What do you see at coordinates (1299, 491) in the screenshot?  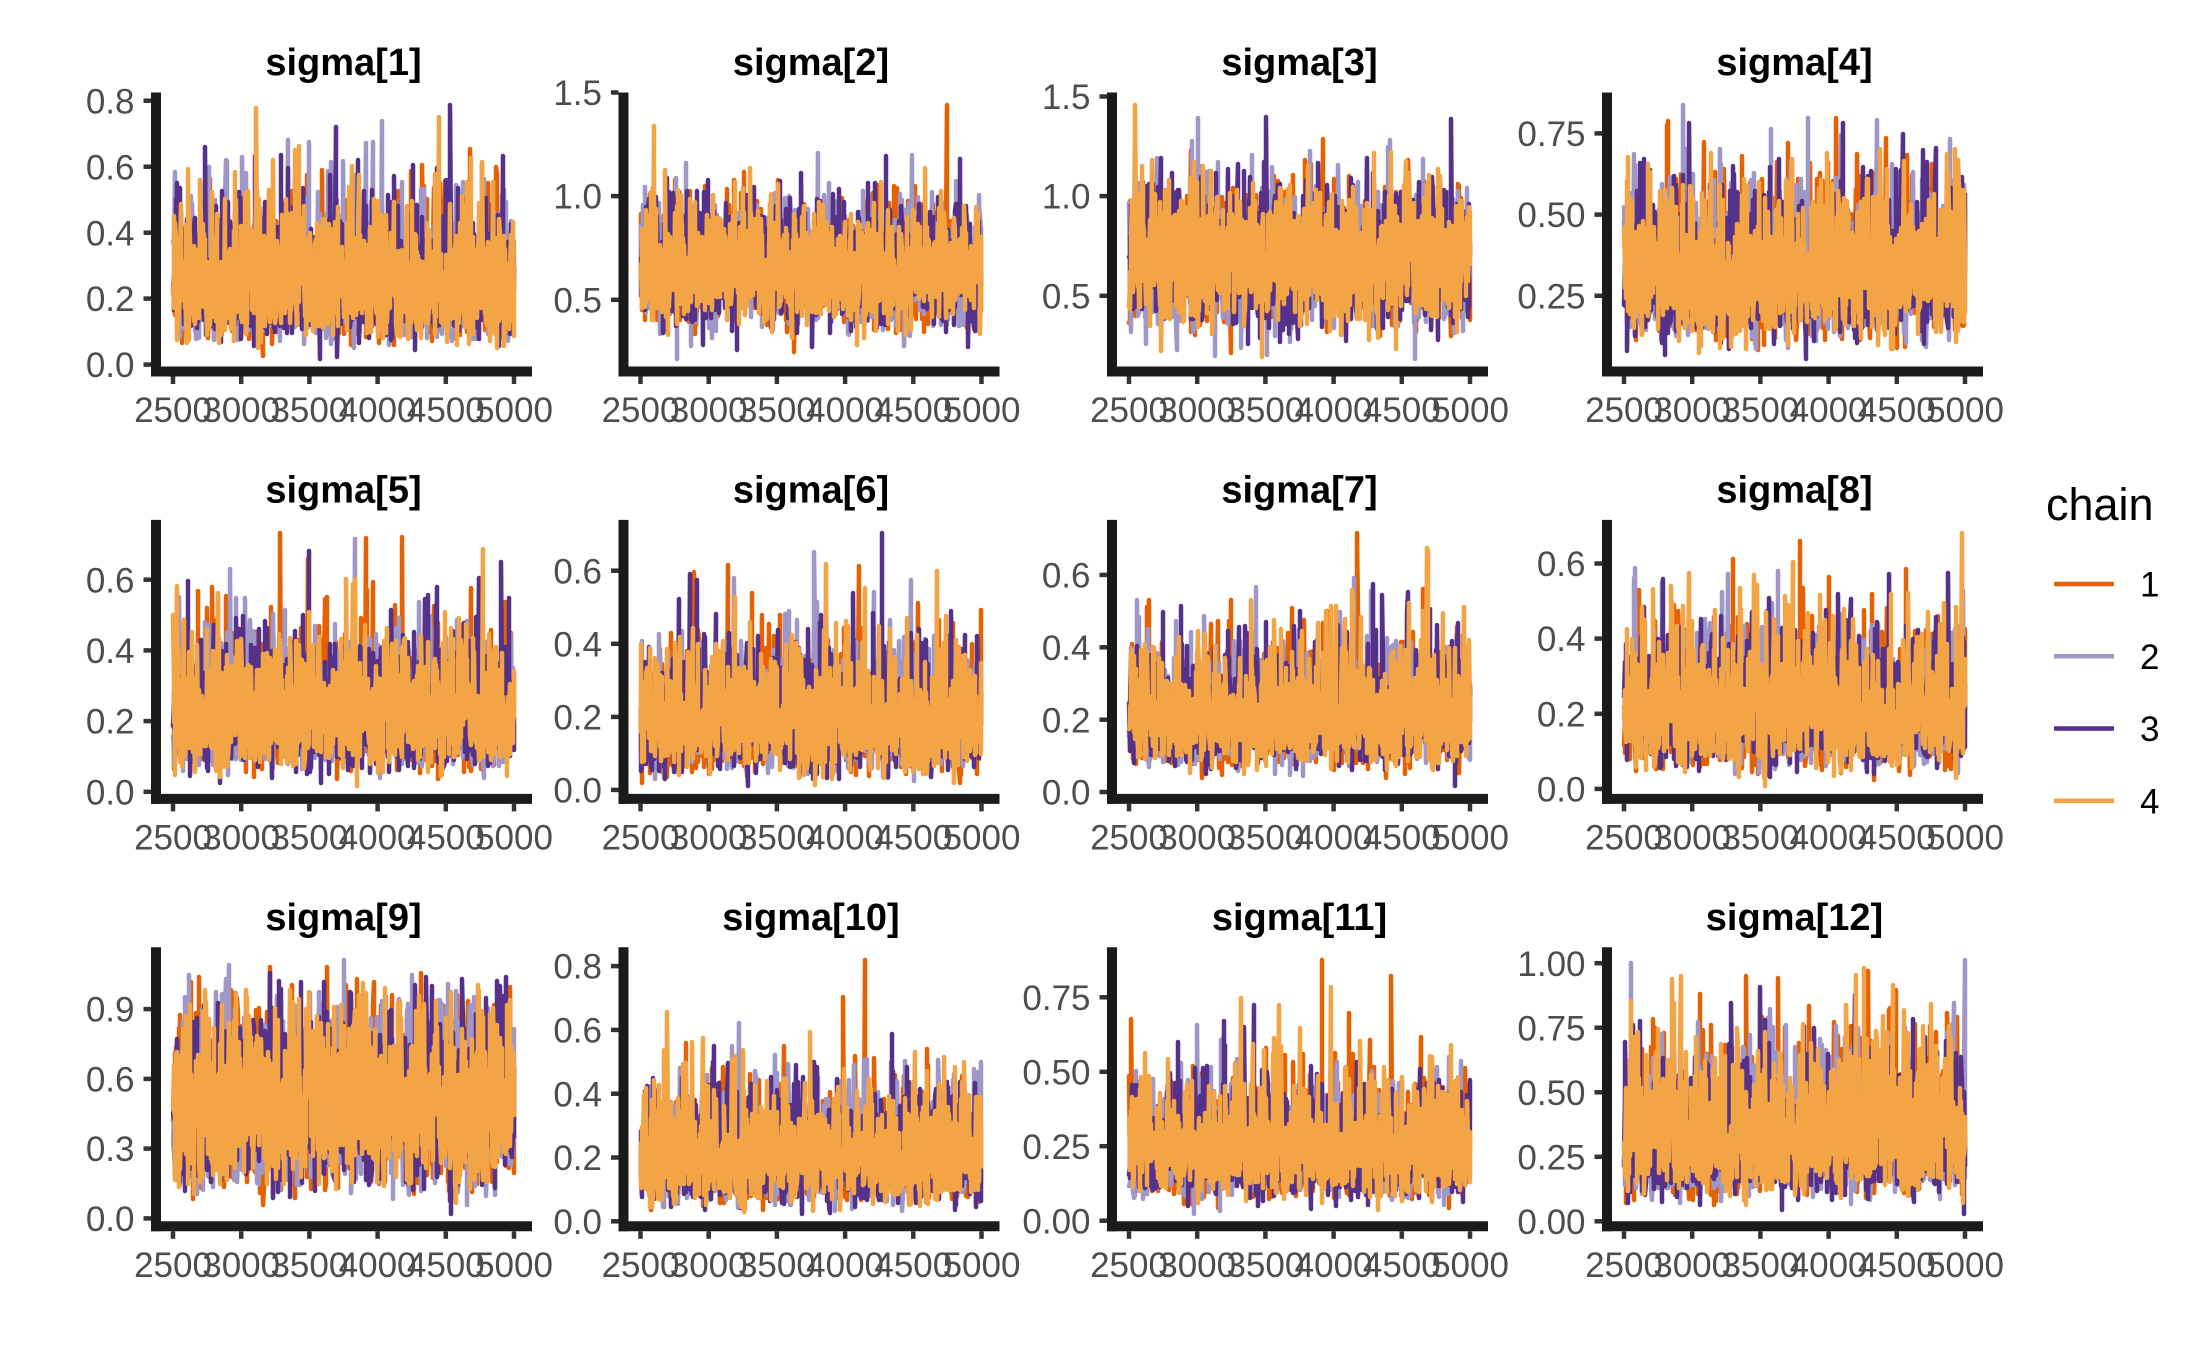 I see `svg-text: sigma[7]` at bounding box center [1299, 491].